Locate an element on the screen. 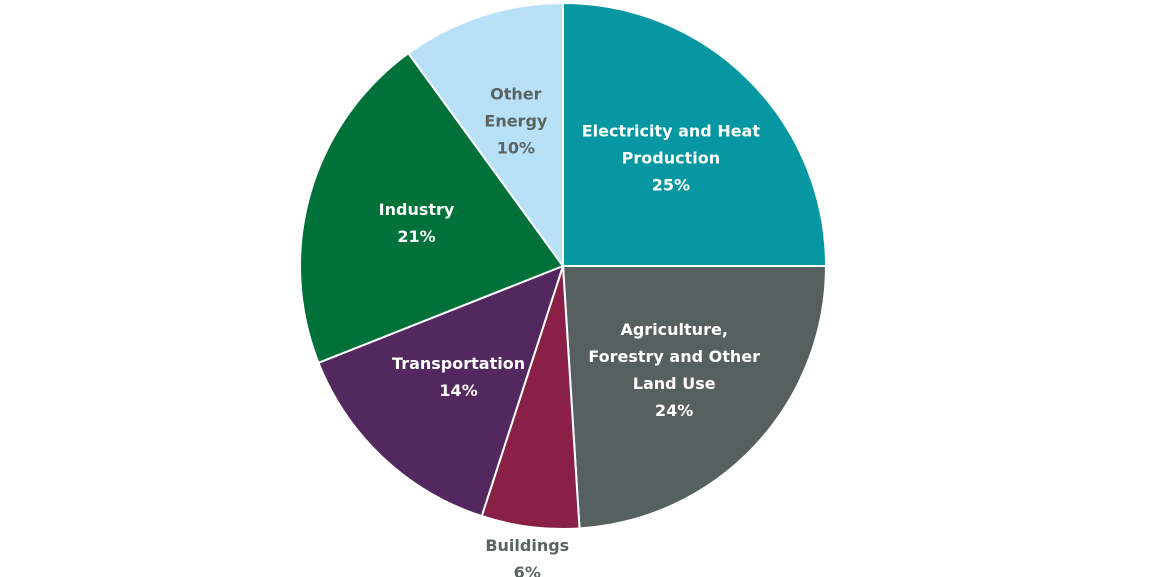  category-label: Buildings is located at coordinates (527, 545).